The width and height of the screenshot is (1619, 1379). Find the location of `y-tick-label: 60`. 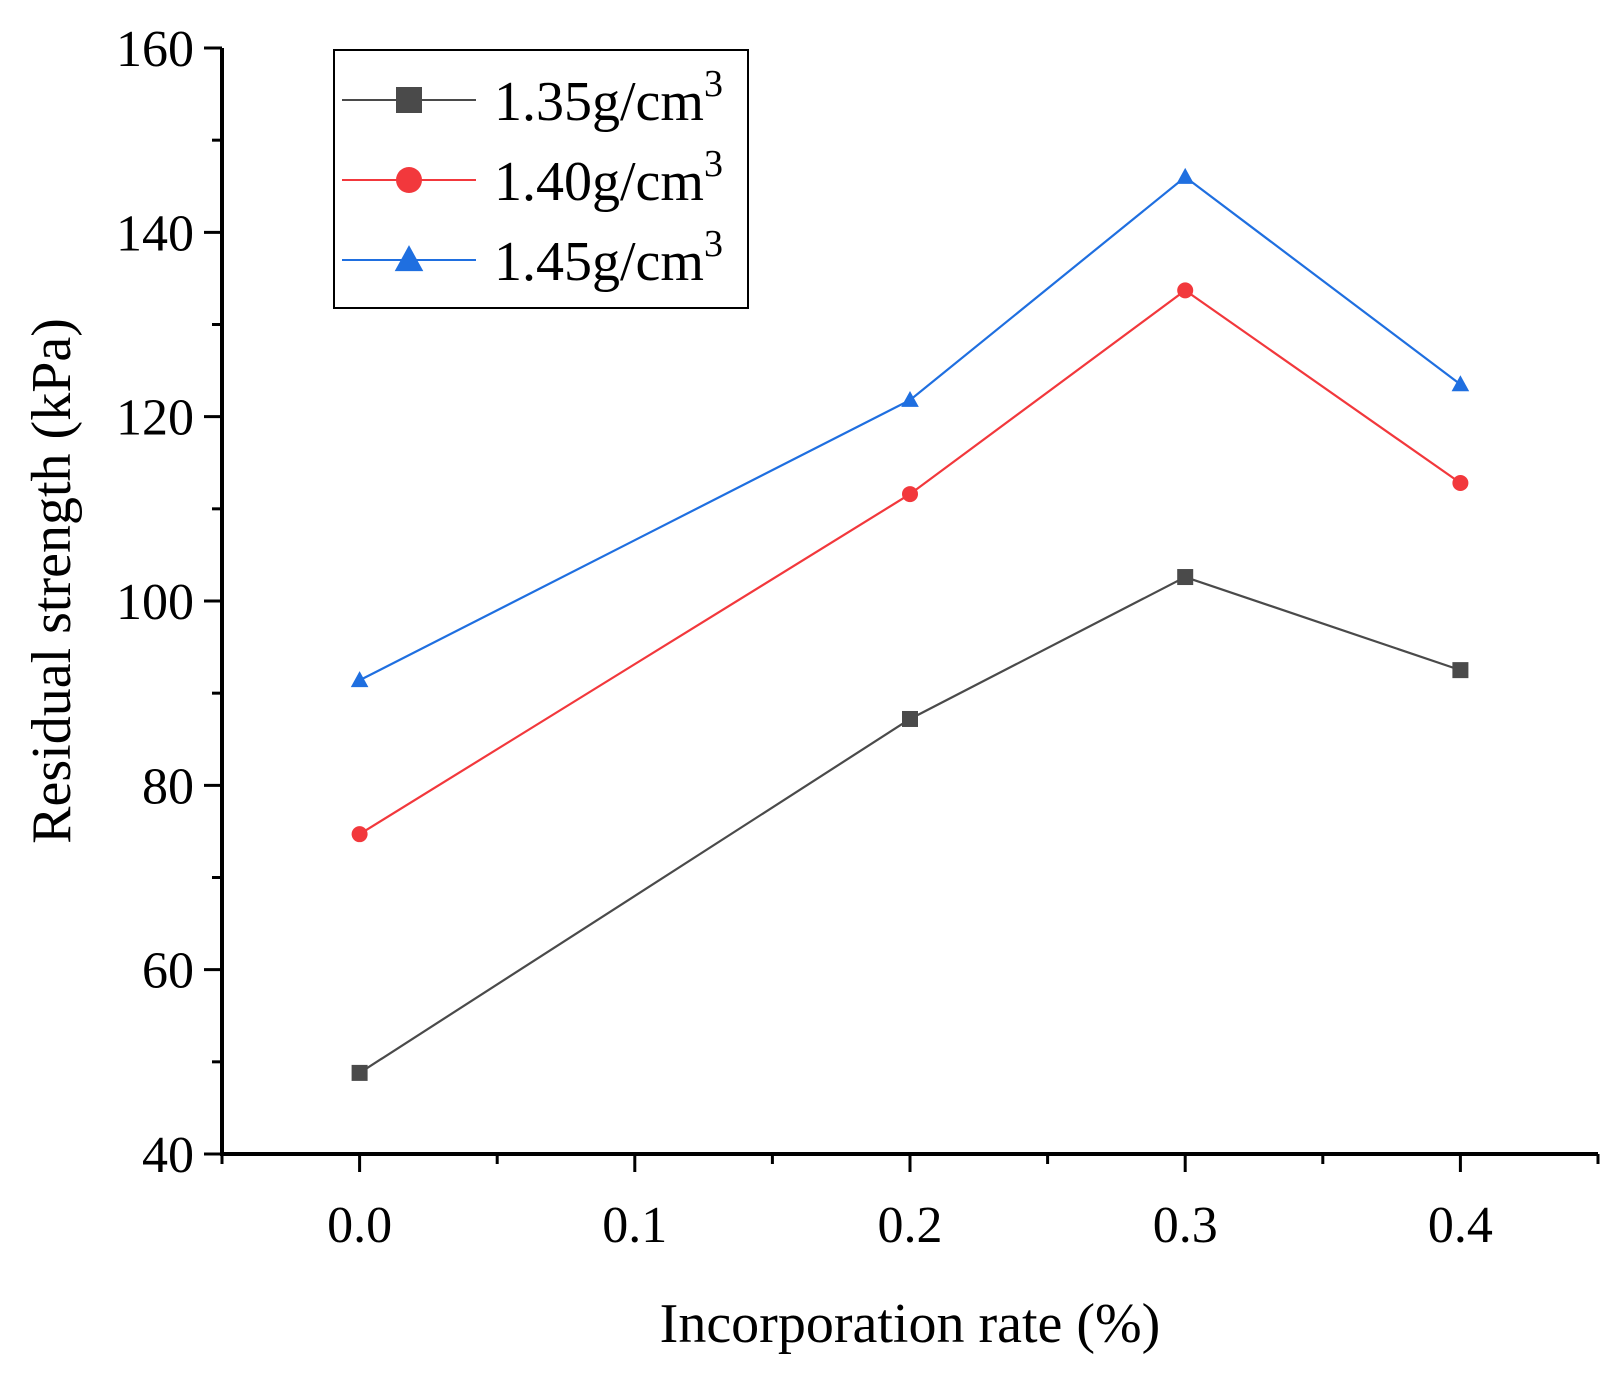

y-tick-label: 60 is located at coordinates (168, 971).